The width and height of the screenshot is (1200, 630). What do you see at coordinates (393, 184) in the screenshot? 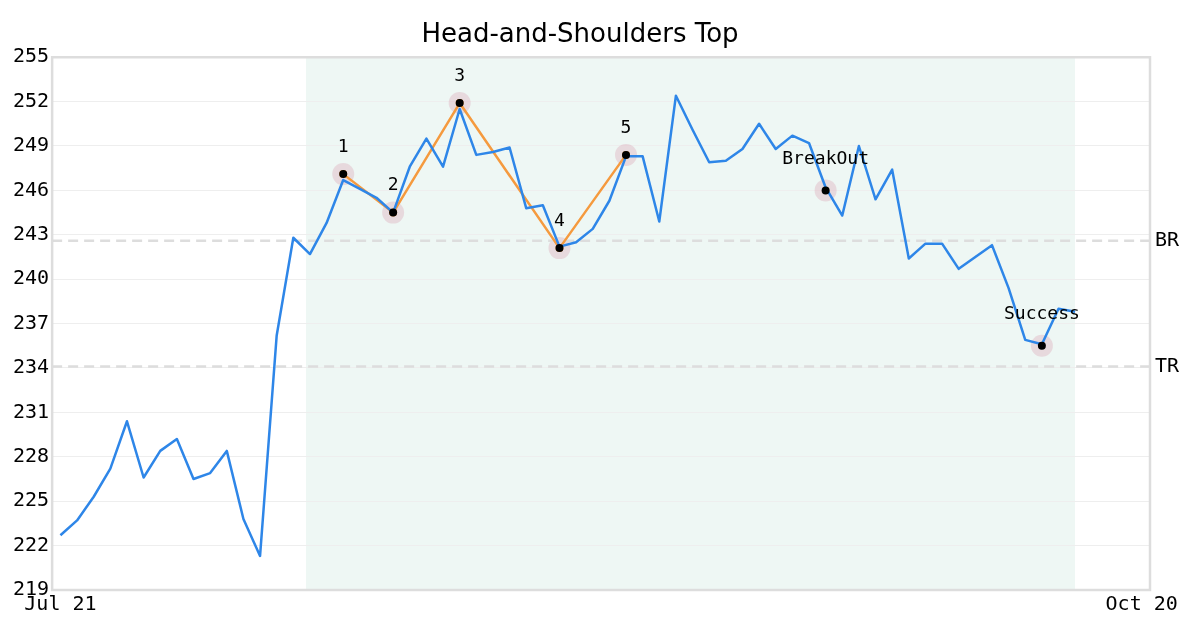
I see `annotation: 2` at bounding box center [393, 184].